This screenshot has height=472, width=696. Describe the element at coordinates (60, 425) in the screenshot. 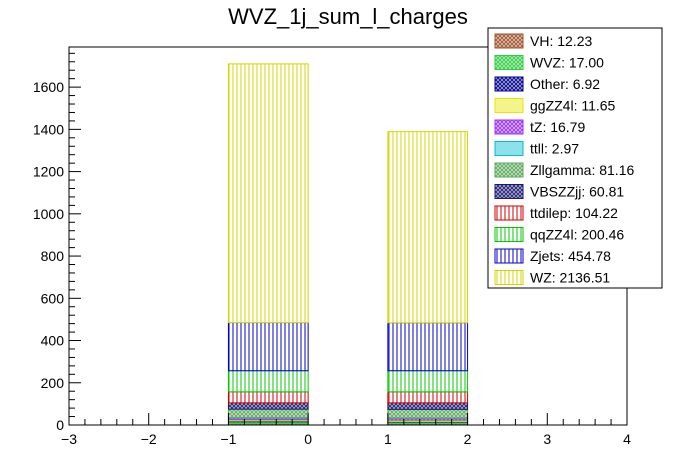

I see `y-tick-label: 0` at that location.